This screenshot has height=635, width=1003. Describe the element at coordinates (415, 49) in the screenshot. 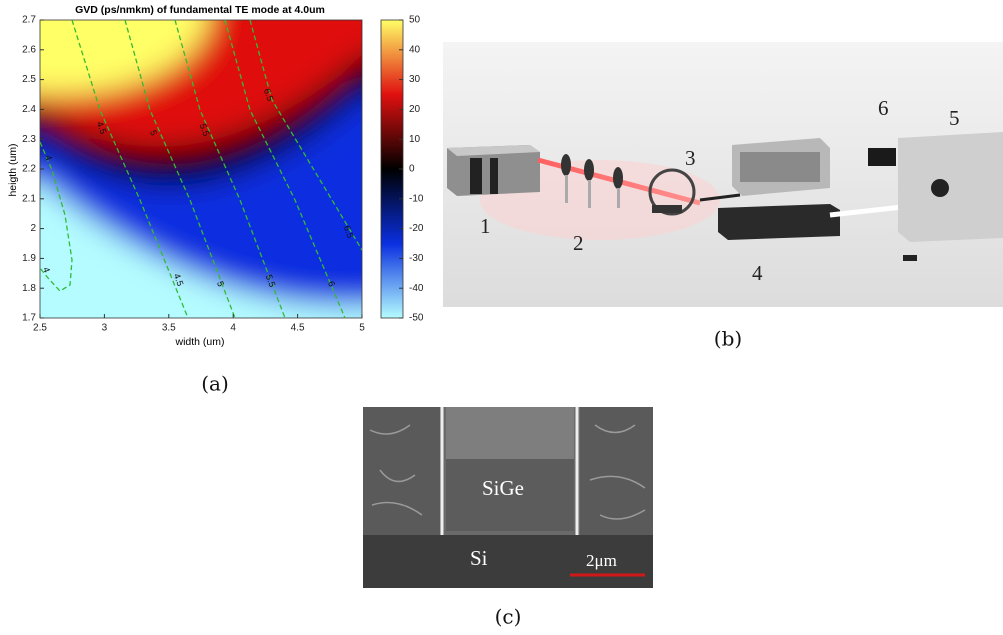

I see `colorbar-tick-label: 40` at that location.